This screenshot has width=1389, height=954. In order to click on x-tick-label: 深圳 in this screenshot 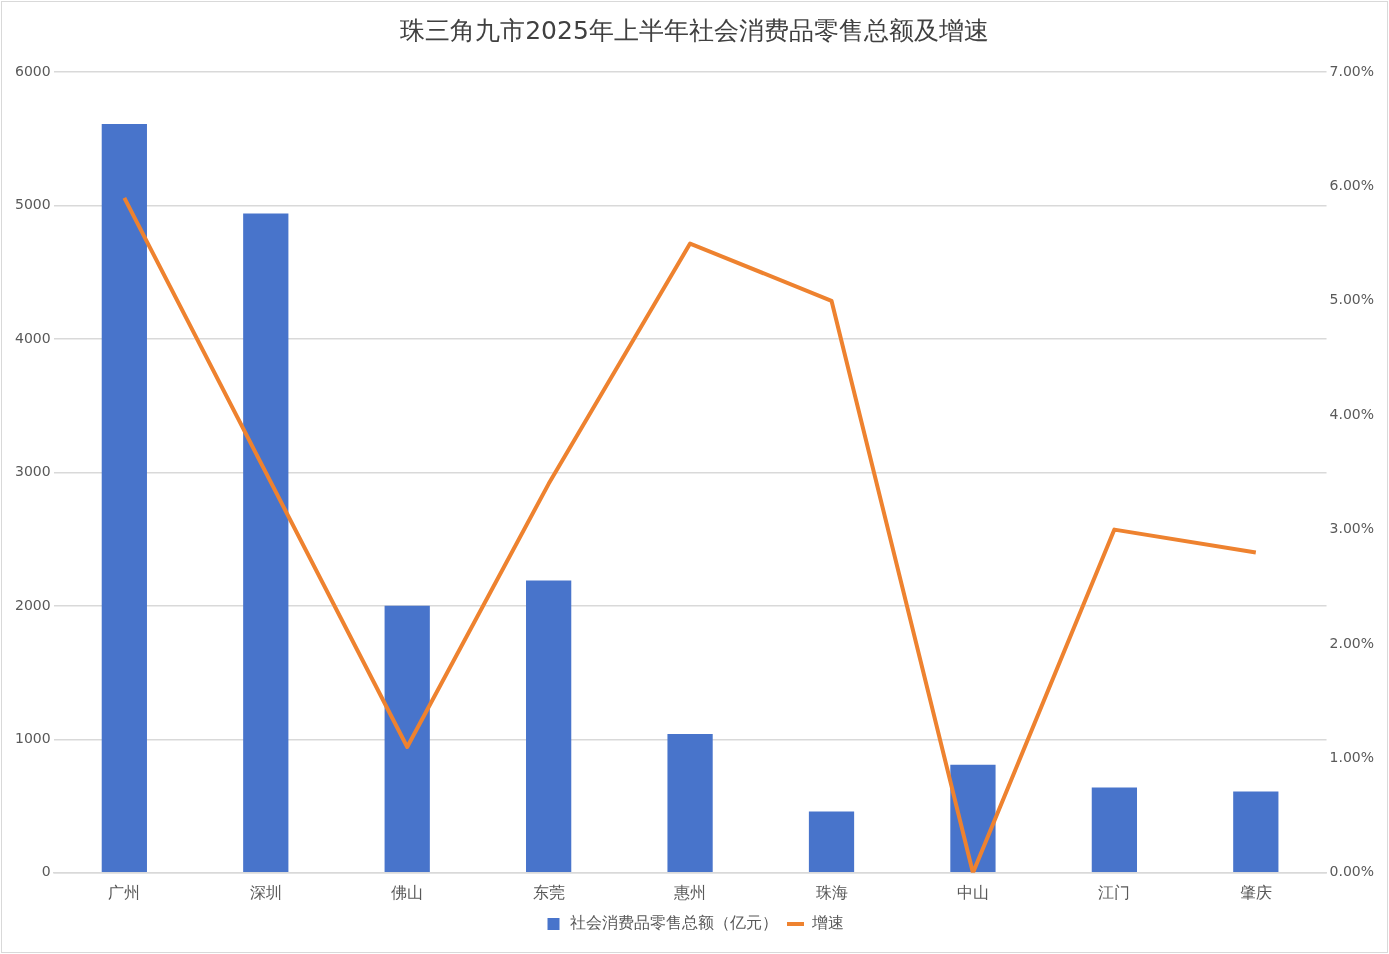, I will do `click(265, 892)`.